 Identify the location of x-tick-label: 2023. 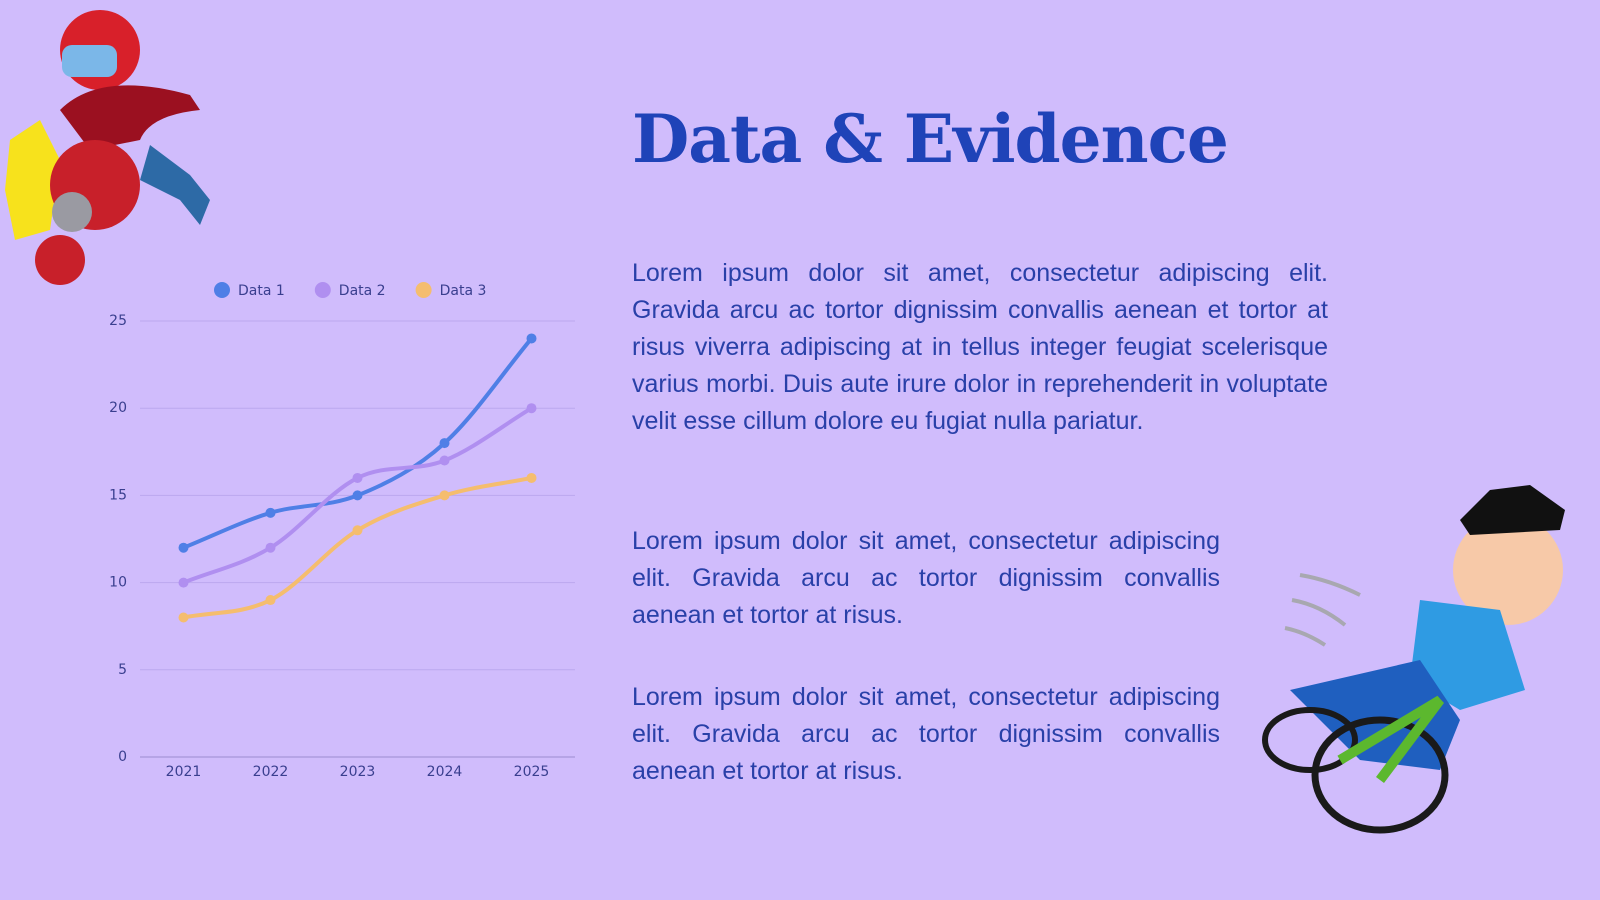
(358, 772).